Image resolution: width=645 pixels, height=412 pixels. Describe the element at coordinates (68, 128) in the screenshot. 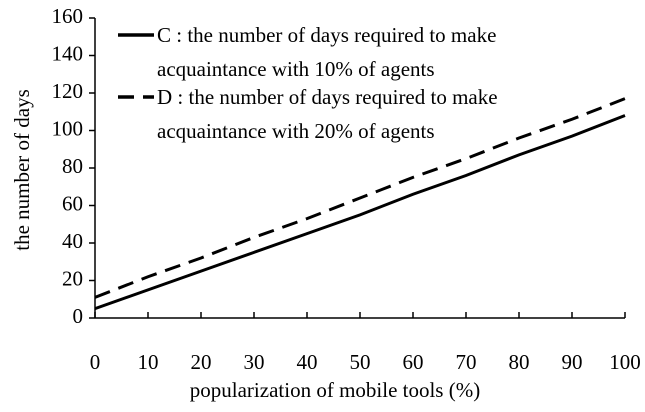

I see `y-tick-label: 100` at that location.